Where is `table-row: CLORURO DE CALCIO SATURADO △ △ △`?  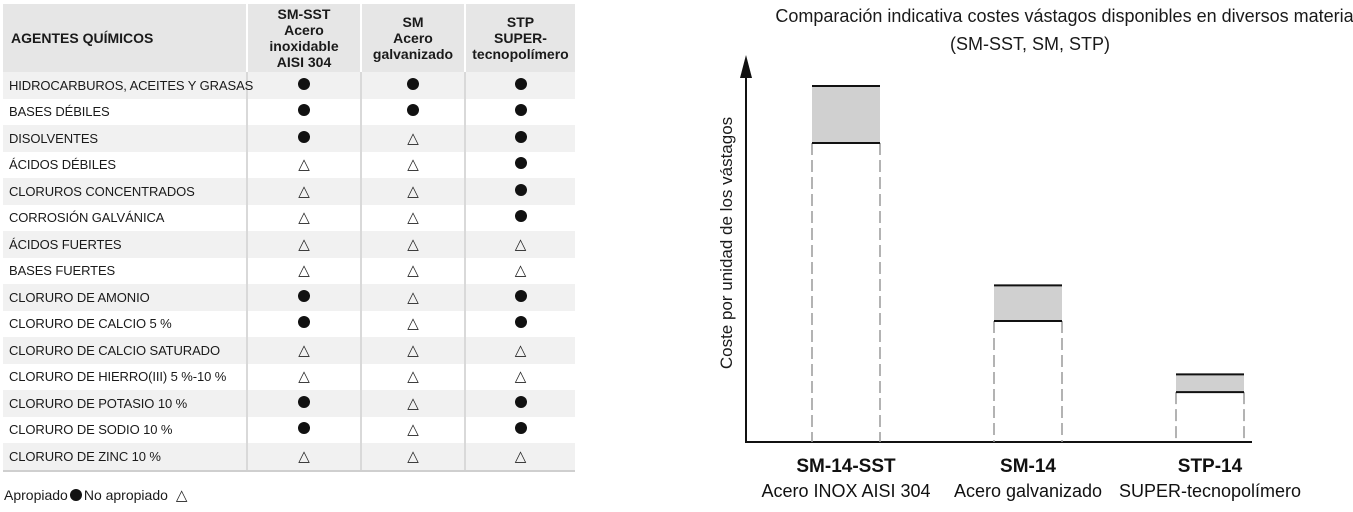 table-row: CLORURO DE CALCIO SATURADO △ △ △ is located at coordinates (289, 350).